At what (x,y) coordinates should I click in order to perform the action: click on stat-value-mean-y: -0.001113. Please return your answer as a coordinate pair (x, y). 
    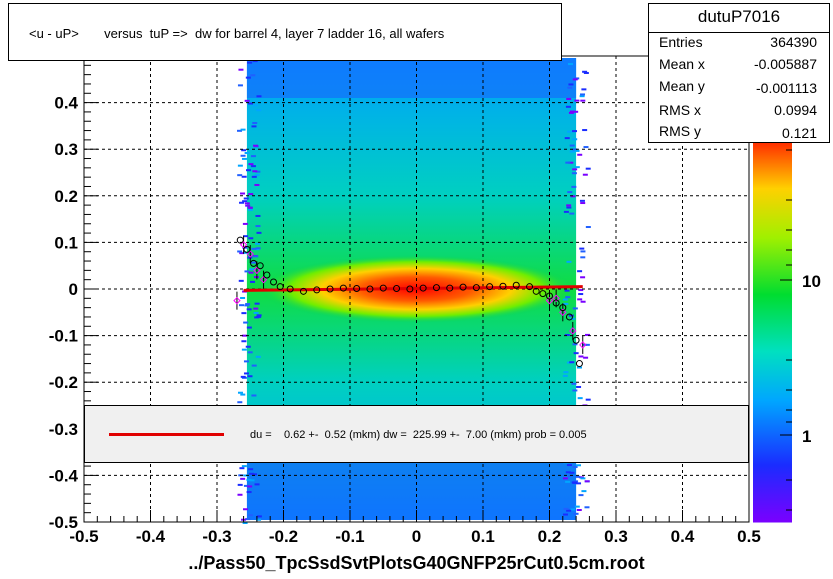
    Looking at the image, I should click on (786, 88).